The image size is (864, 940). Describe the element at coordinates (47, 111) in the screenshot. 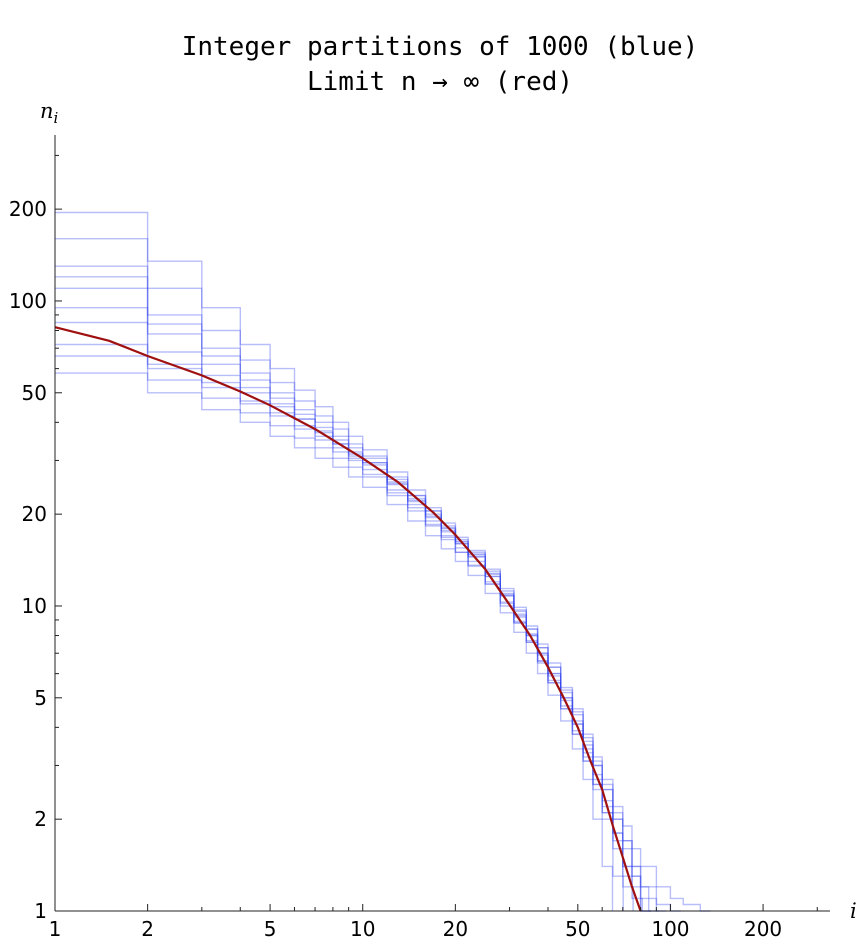

I see `y-axis-label-base: n` at that location.